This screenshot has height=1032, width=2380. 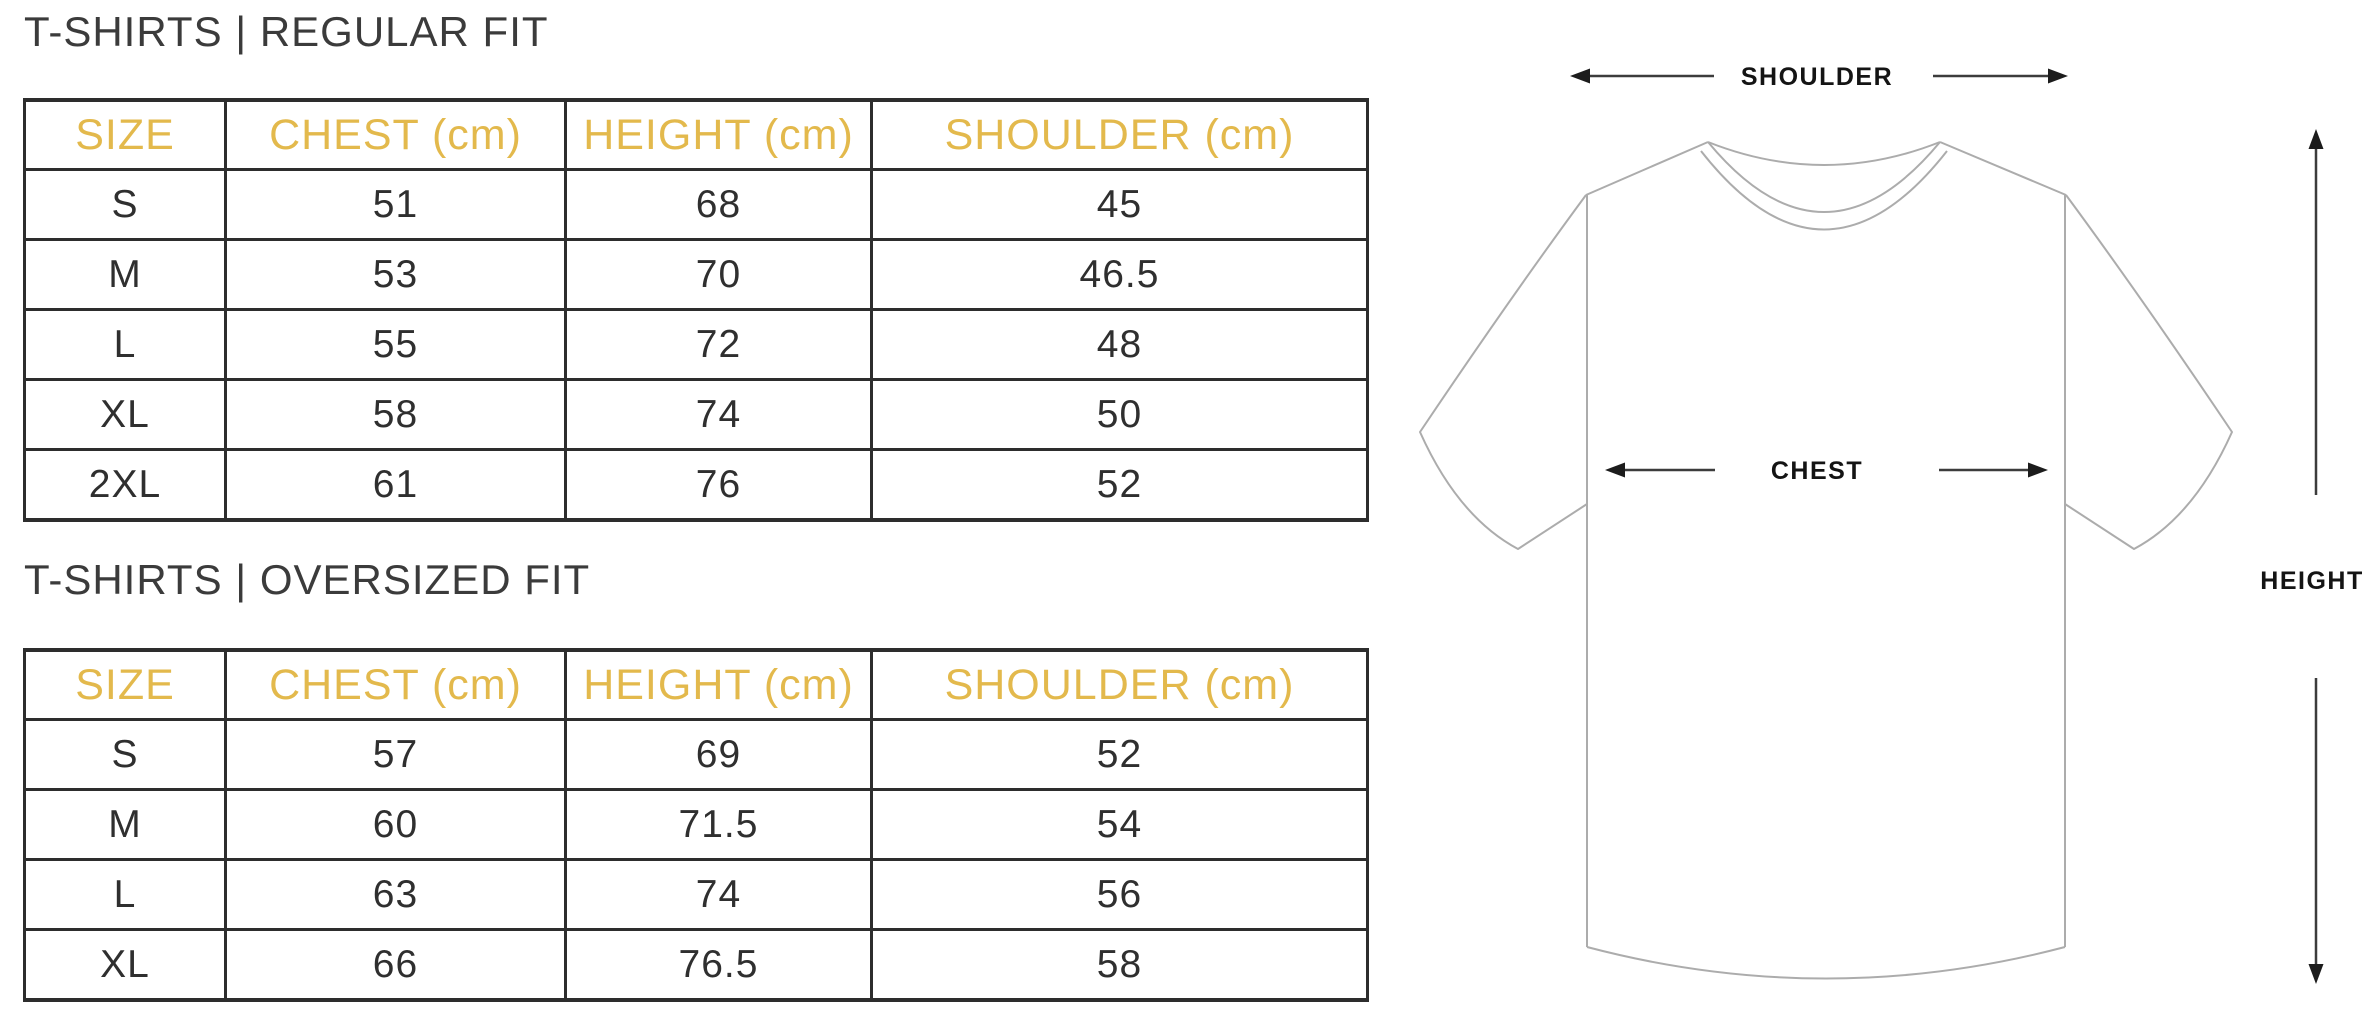 What do you see at coordinates (1817, 471) in the screenshot?
I see `chest-label: CHEST` at bounding box center [1817, 471].